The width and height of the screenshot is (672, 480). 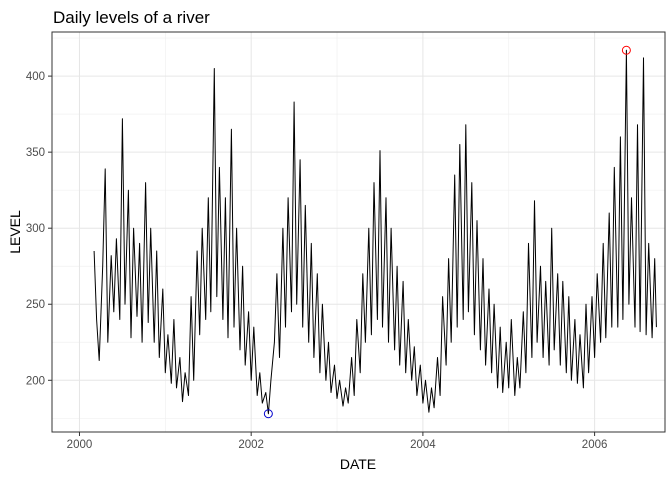 What do you see at coordinates (131, 17) in the screenshot?
I see `chart-title: Daily levels of a river` at bounding box center [131, 17].